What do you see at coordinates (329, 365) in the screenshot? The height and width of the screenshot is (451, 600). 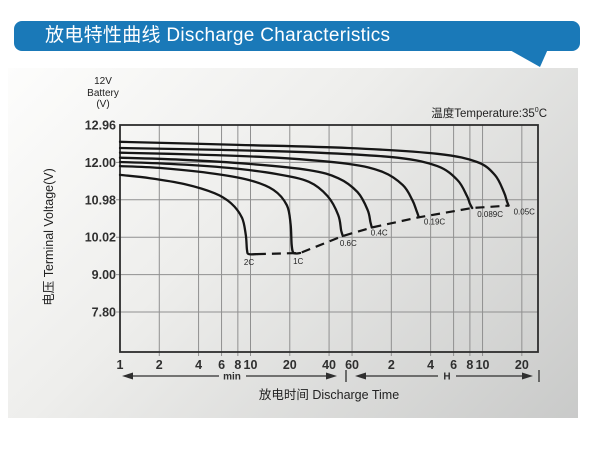 I see `x-tick-label: 40` at bounding box center [329, 365].